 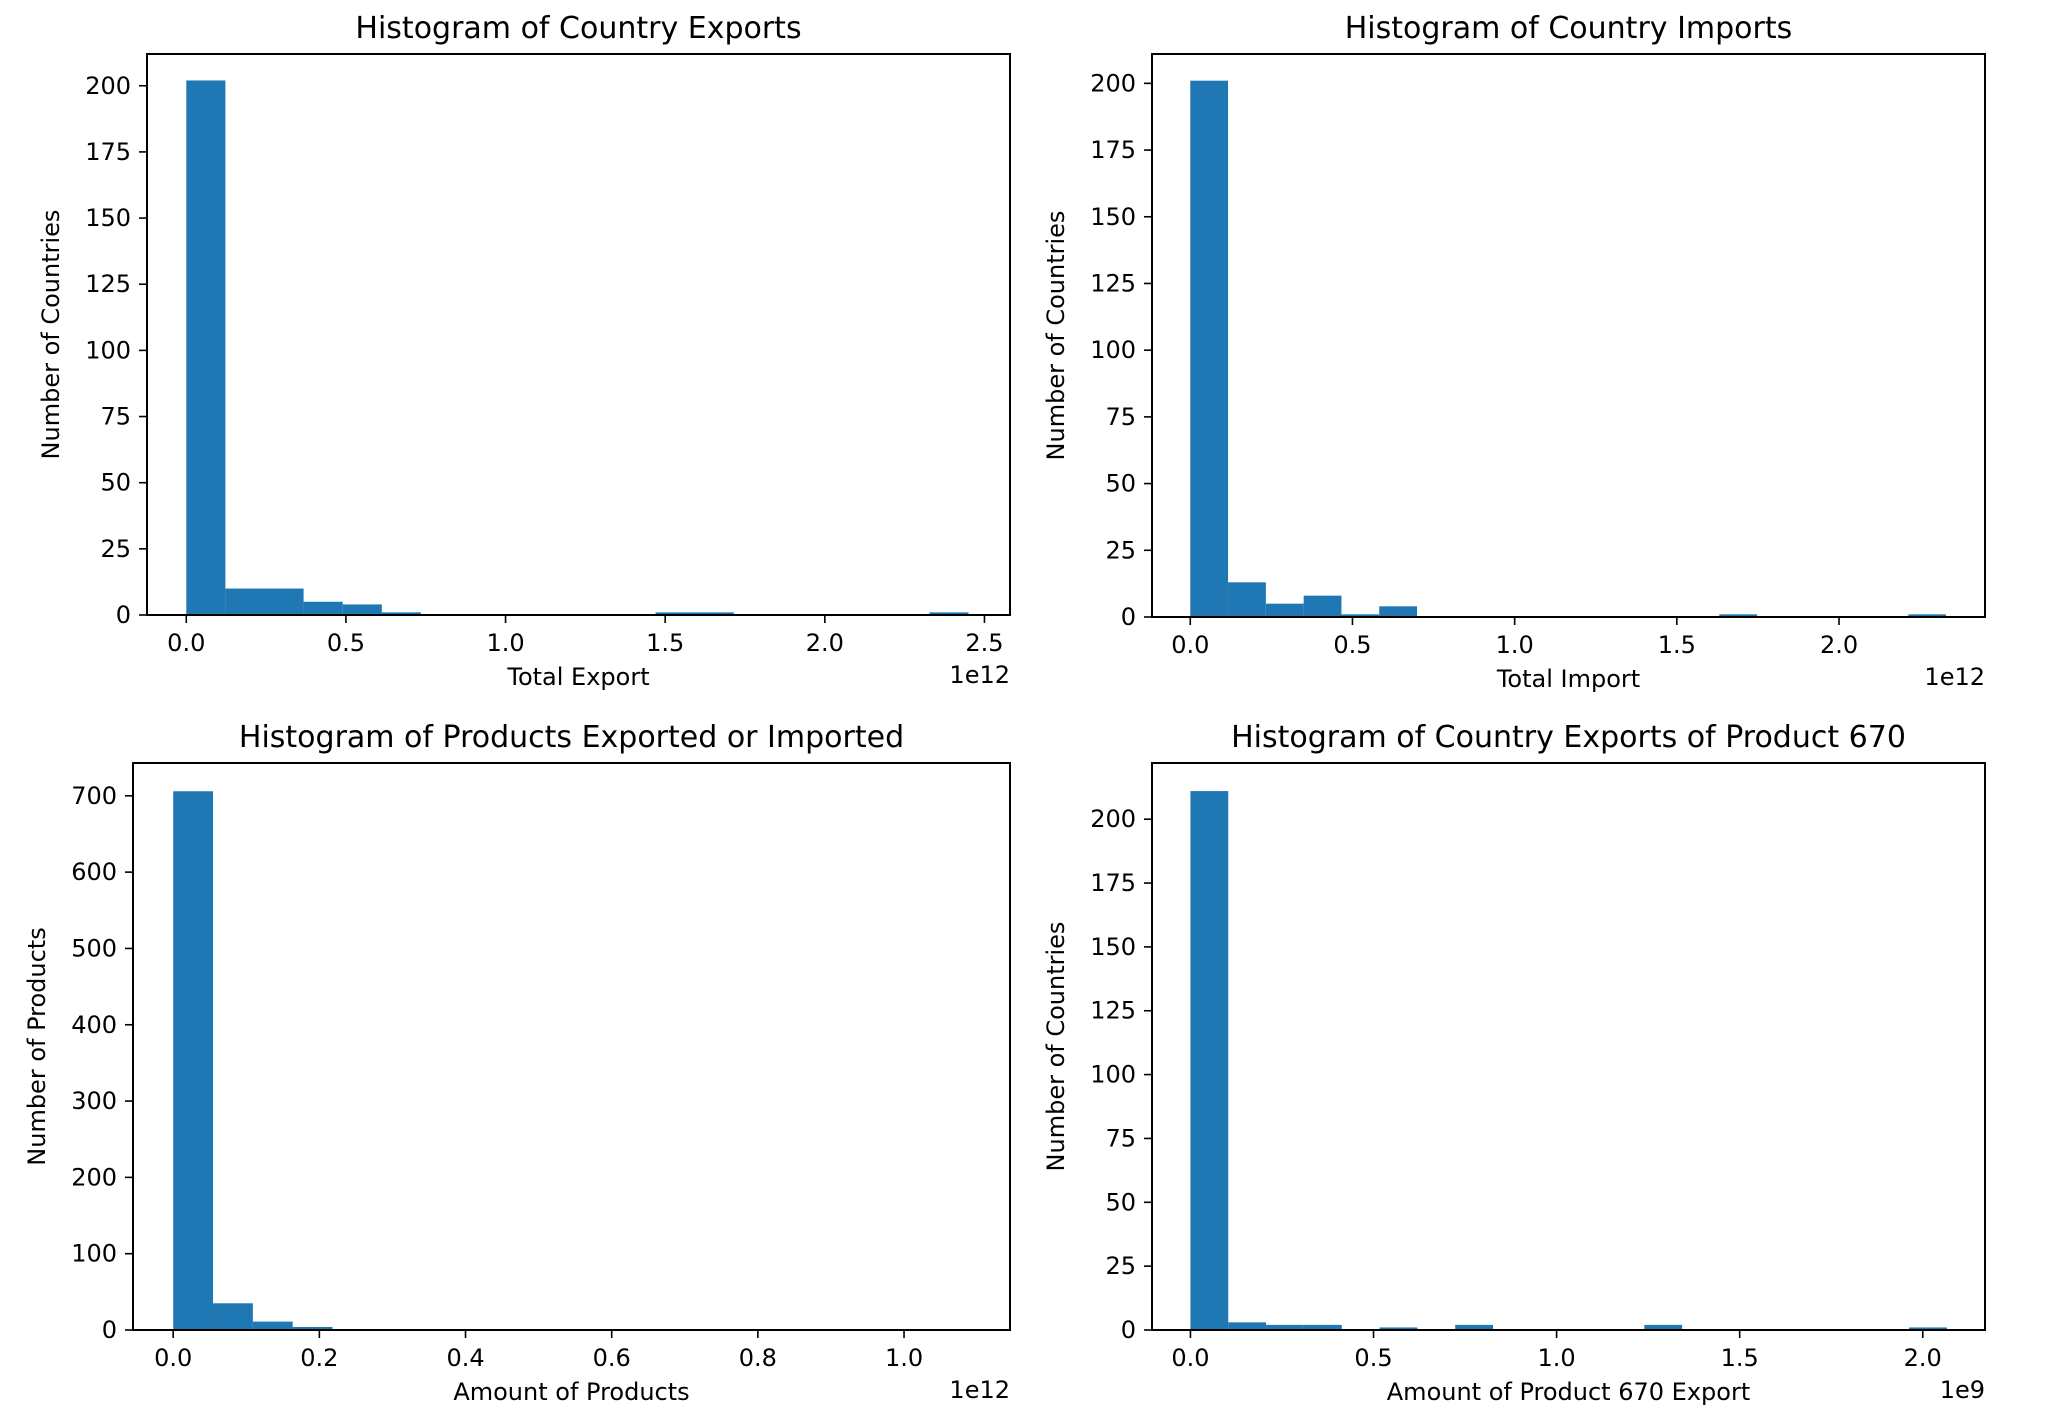 What do you see at coordinates (94, 872) in the screenshot?
I see `y-tick-label: 600` at bounding box center [94, 872].